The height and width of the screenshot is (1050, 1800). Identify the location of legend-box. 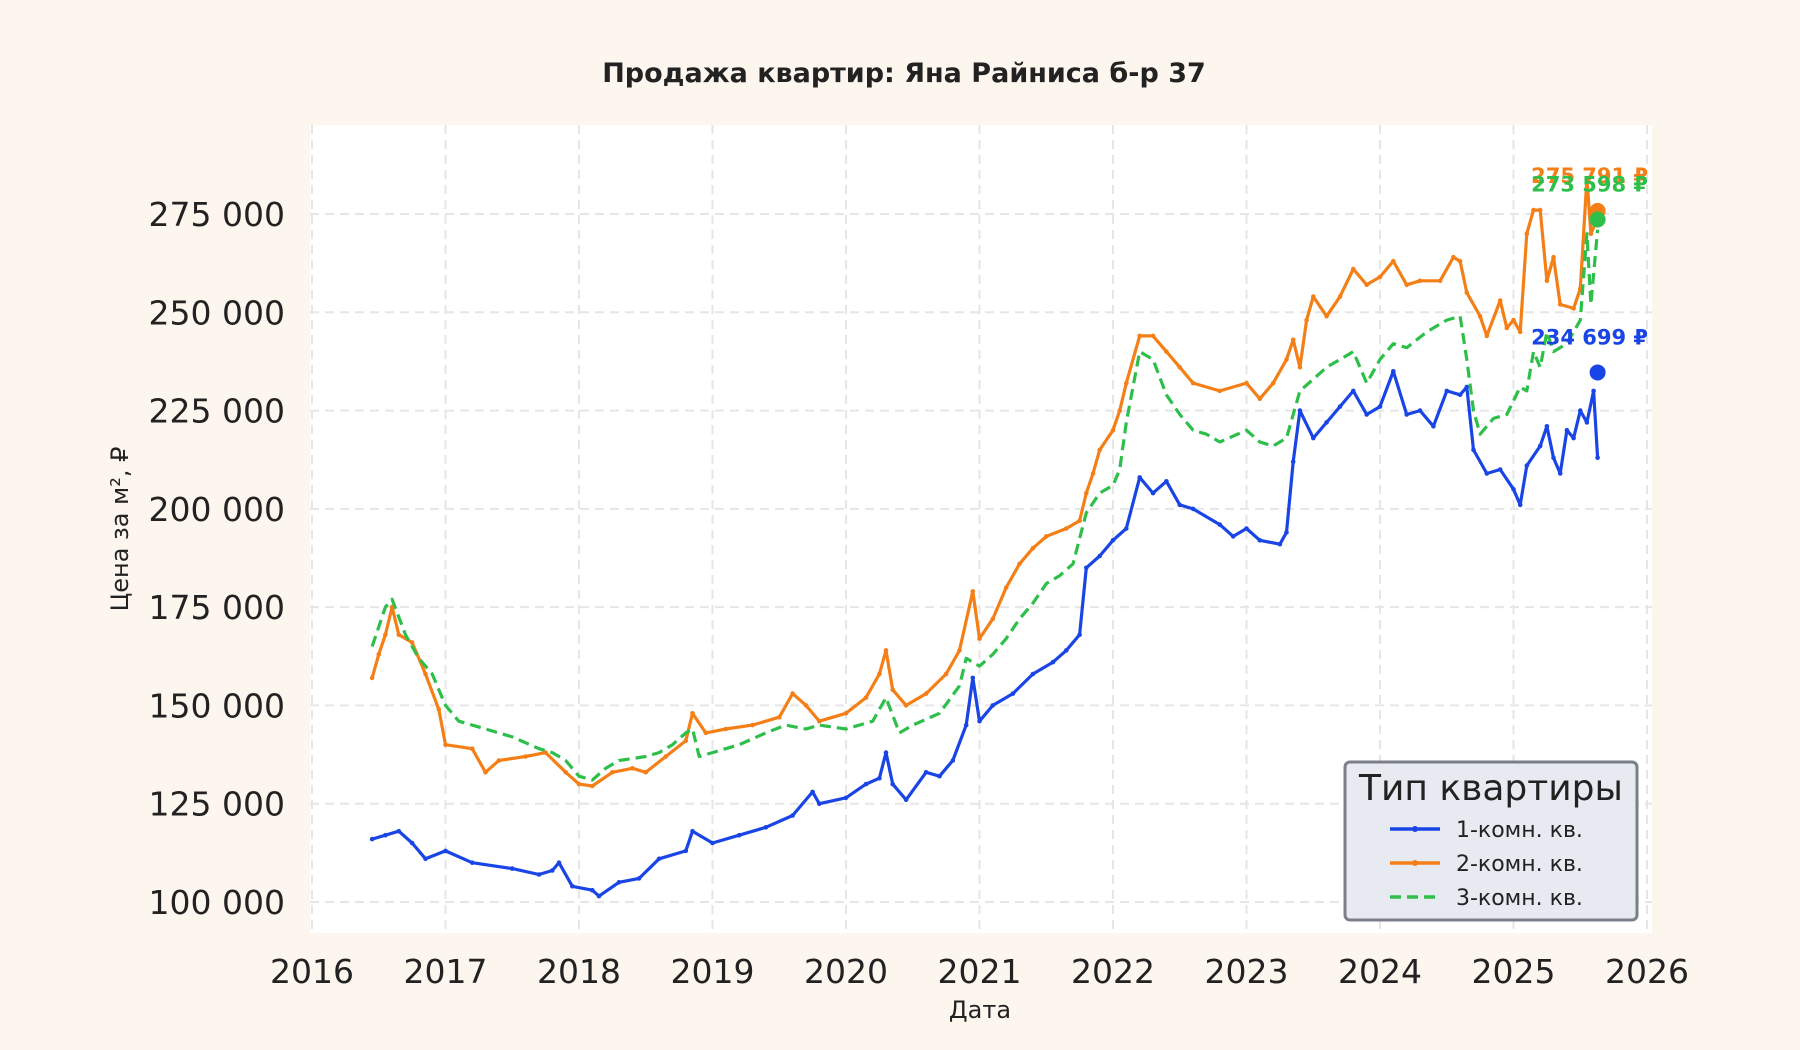
(1491, 841).